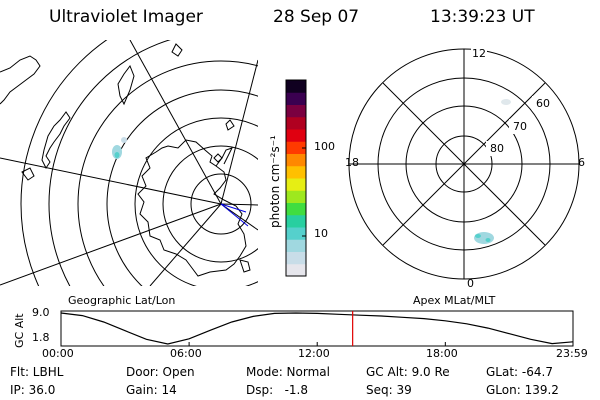 The width and height of the screenshot is (600, 400). I want to click on colorbar-tick-100: 100, so click(324, 146).